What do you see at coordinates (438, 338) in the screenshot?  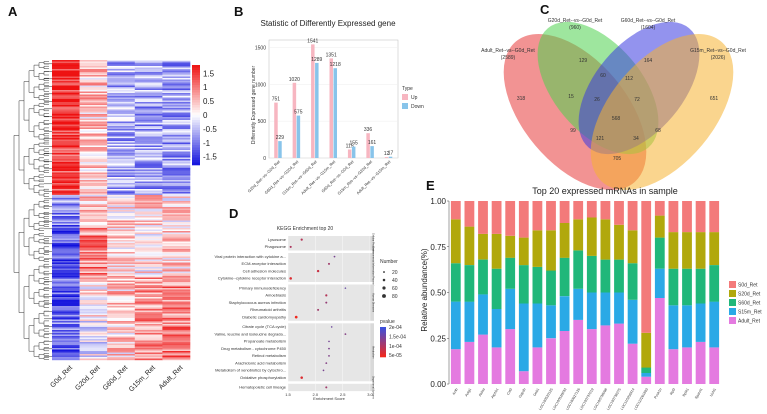 I see `abundance-y-tick-label: 0.25` at bounding box center [438, 338].